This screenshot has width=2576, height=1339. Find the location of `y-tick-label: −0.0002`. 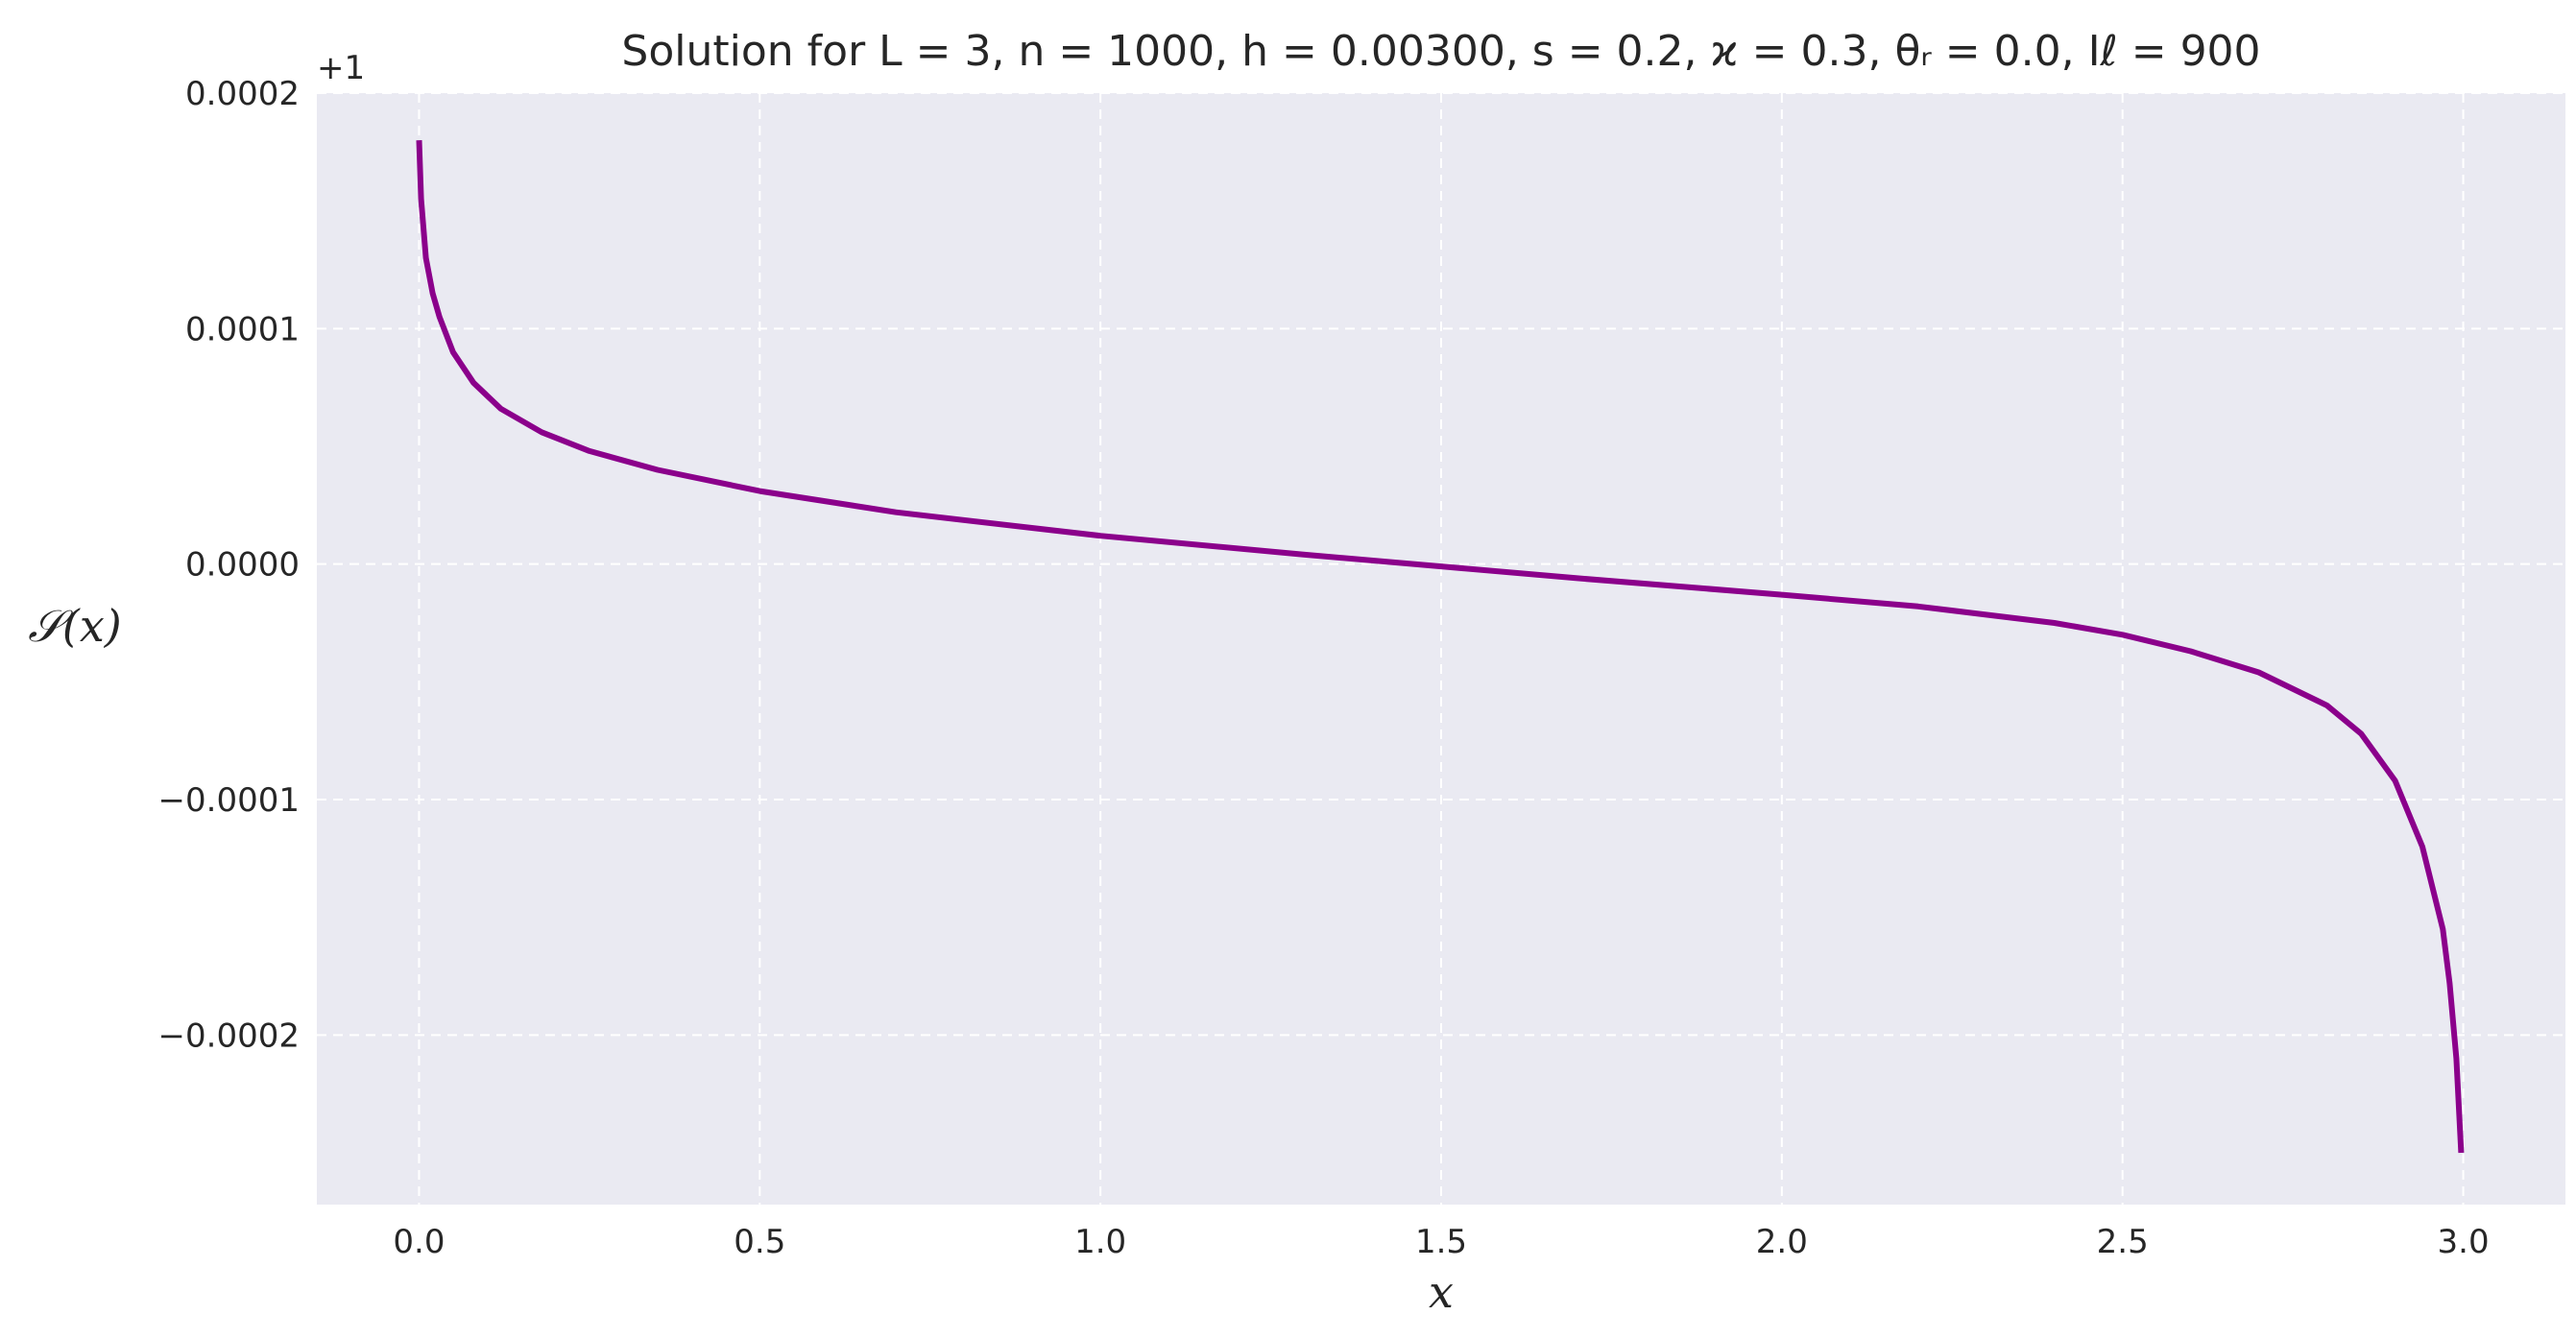

y-tick-label: −0.0002 is located at coordinates (229, 1035).